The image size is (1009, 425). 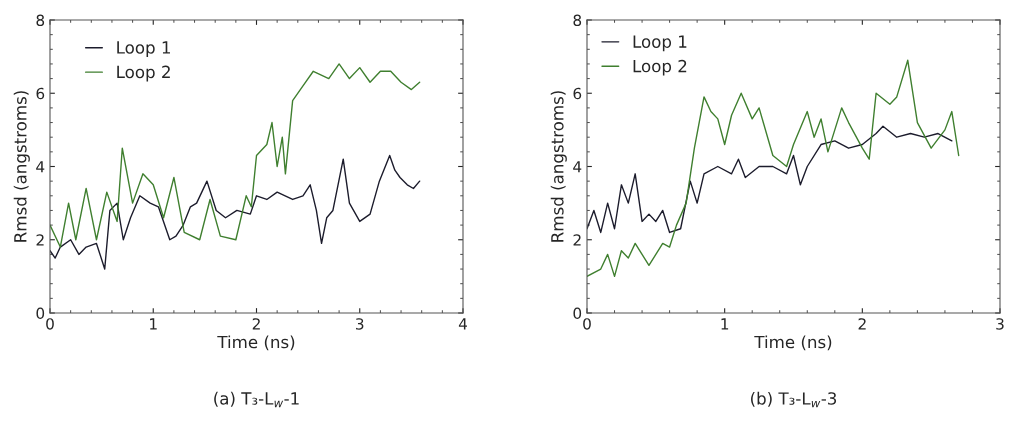 I want to click on text: (b) T₃-L$_{w}$-3, so click(x=794, y=399).